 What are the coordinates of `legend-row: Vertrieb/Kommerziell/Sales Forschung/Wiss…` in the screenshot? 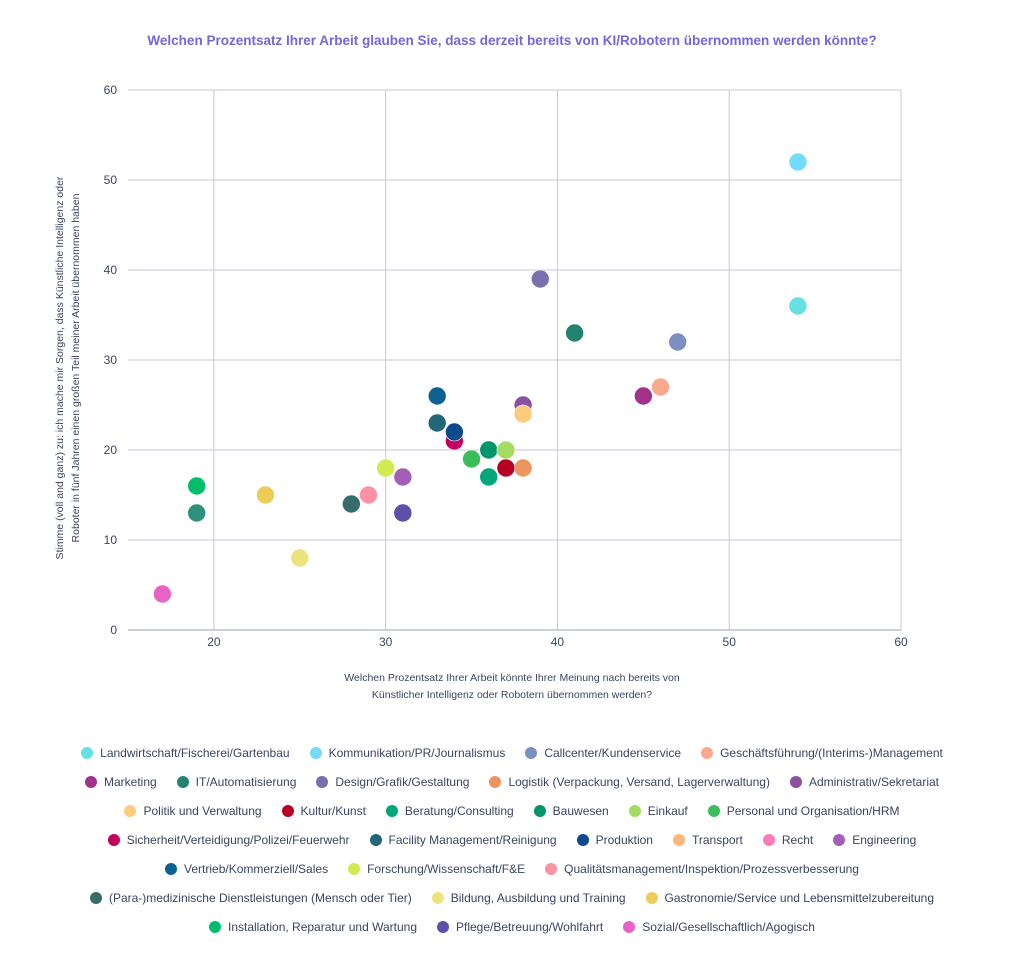 It's located at (512, 868).